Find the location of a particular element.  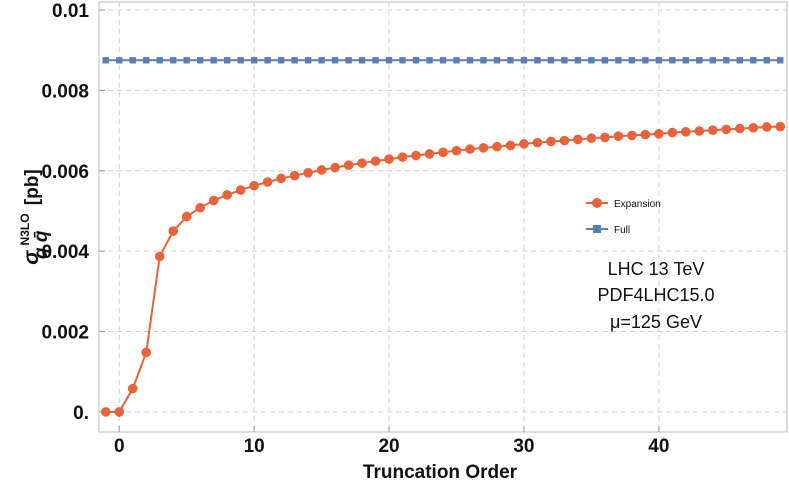

annotation: LHC 13 TeV PDF4LHC15.0 μ=125 GeV is located at coordinates (655, 295).